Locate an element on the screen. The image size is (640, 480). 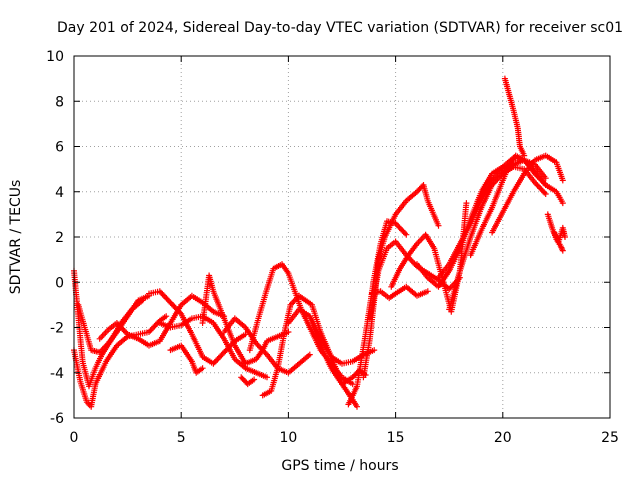
y-tick-label: 6 is located at coordinates (59, 148).